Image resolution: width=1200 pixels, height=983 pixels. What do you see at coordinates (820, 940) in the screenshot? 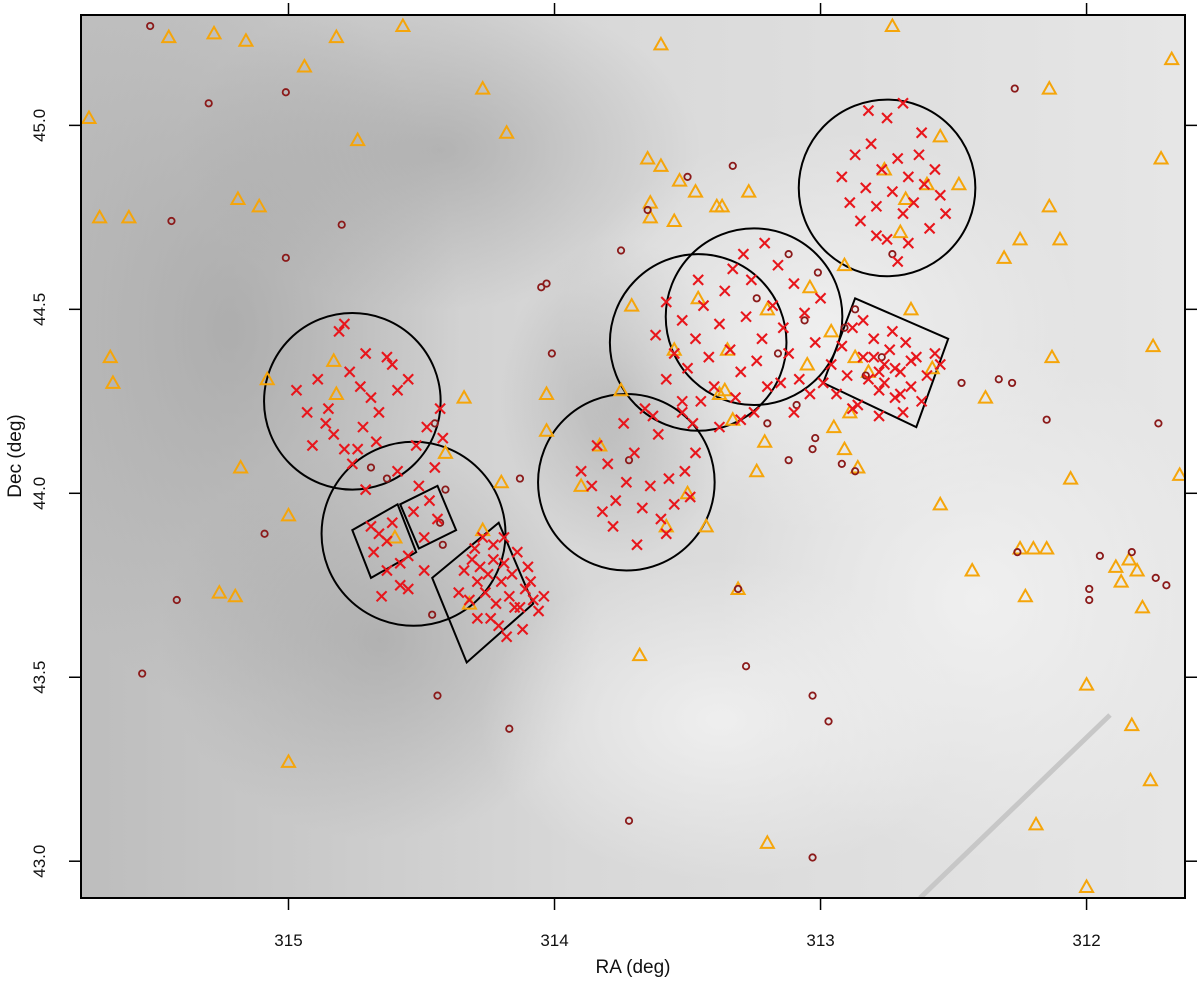
I see `x-tick-label: 313` at bounding box center [820, 940].